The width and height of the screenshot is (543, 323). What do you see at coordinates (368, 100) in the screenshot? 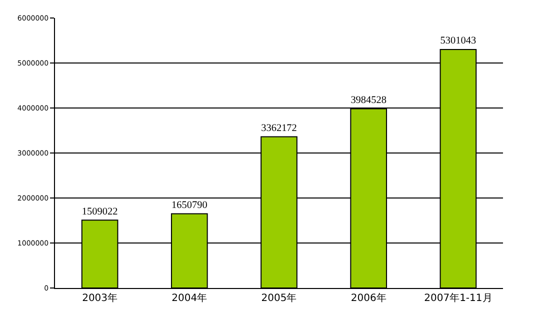
I see `data-label: 3984528` at bounding box center [368, 100].